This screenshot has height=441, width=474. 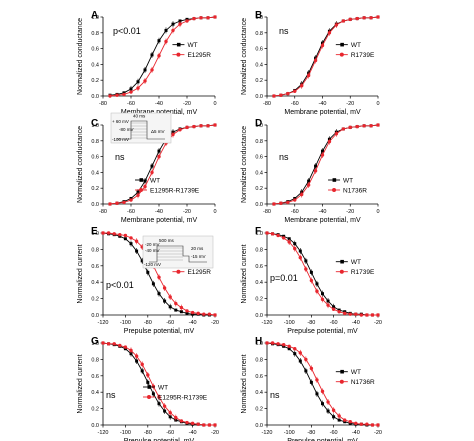 What do you see at coordinates (127, 31) in the screenshot?
I see `significance-label: p<0.01` at bounding box center [127, 31].